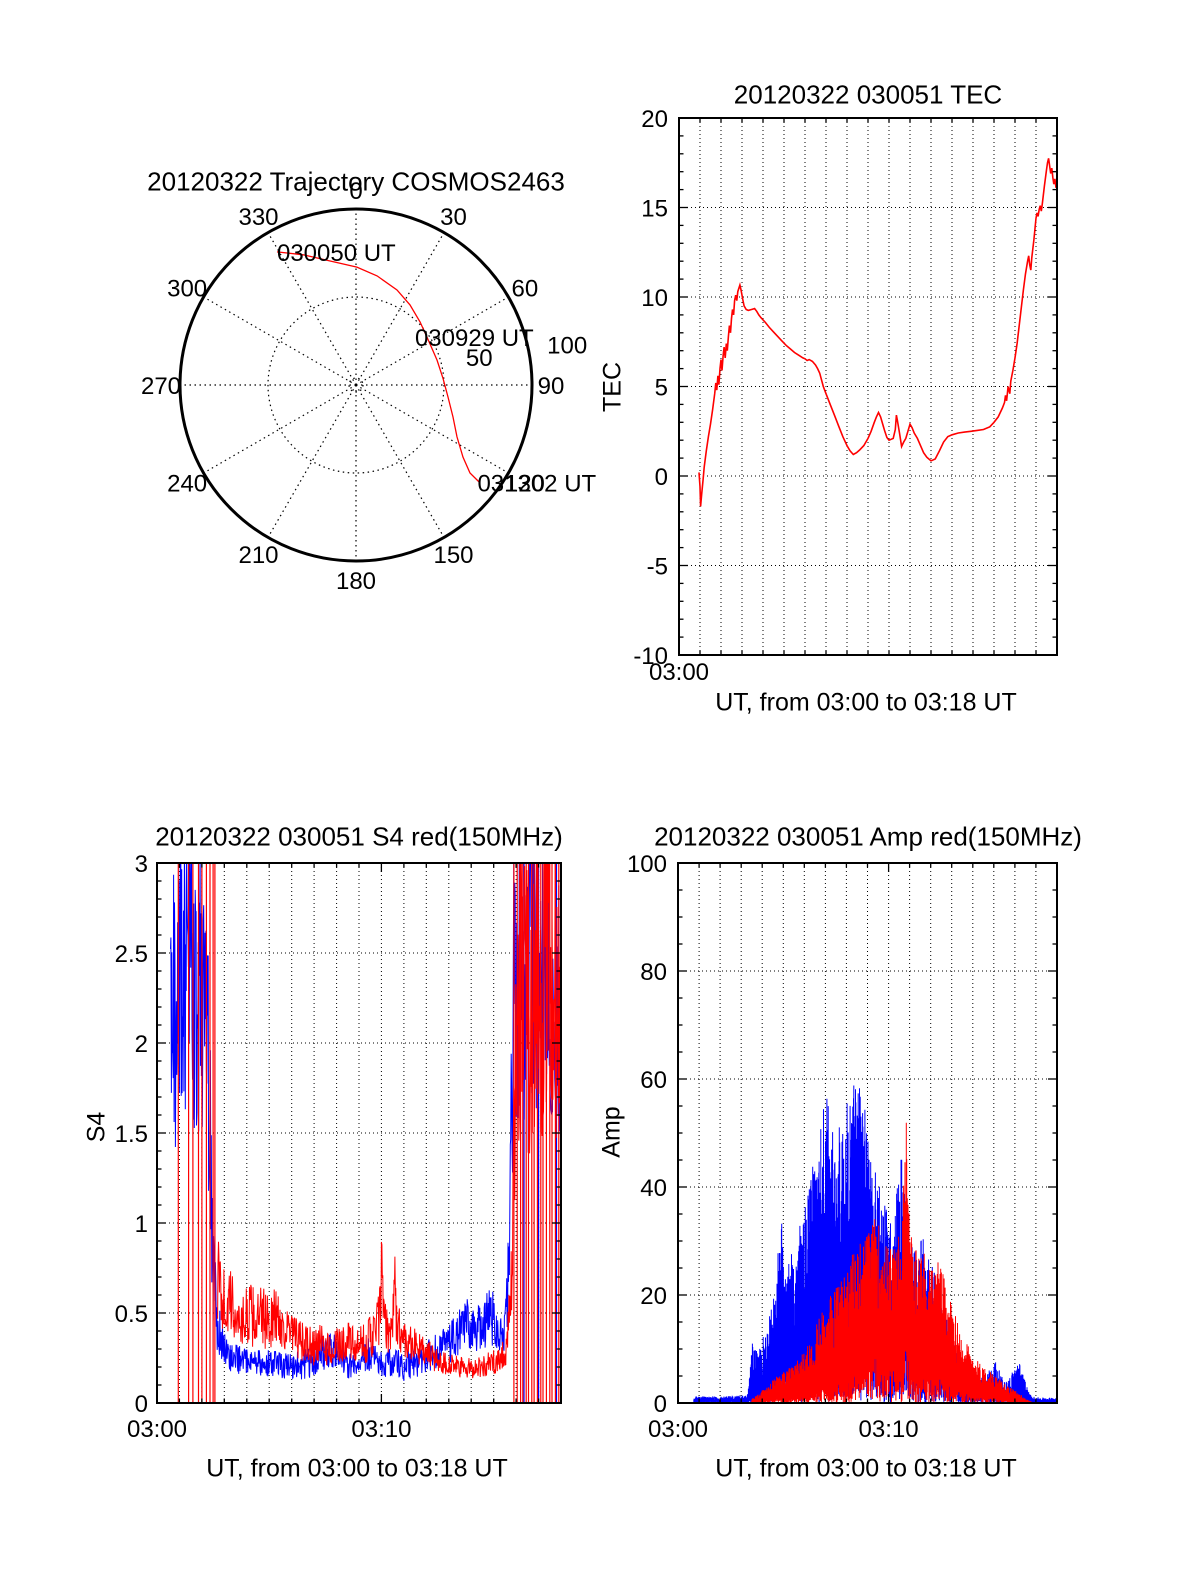 The image size is (1200, 1575). Describe the element at coordinates (336, 253) in the screenshot. I see `trajectory-annotation: 030050 UT` at that location.